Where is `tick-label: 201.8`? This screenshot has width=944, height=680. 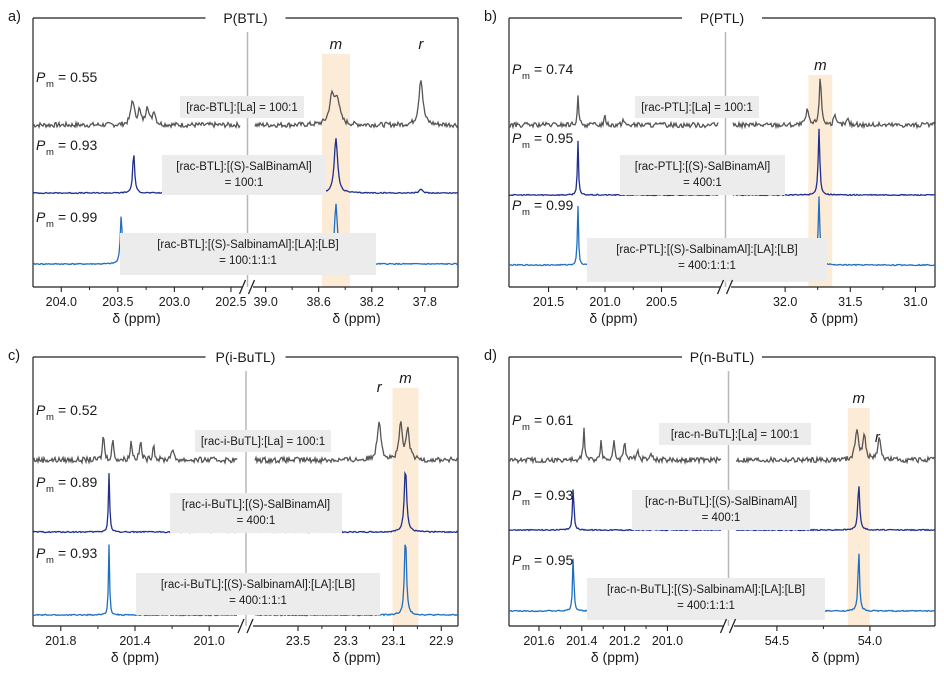 tick-label: 201.8 is located at coordinates (60, 641).